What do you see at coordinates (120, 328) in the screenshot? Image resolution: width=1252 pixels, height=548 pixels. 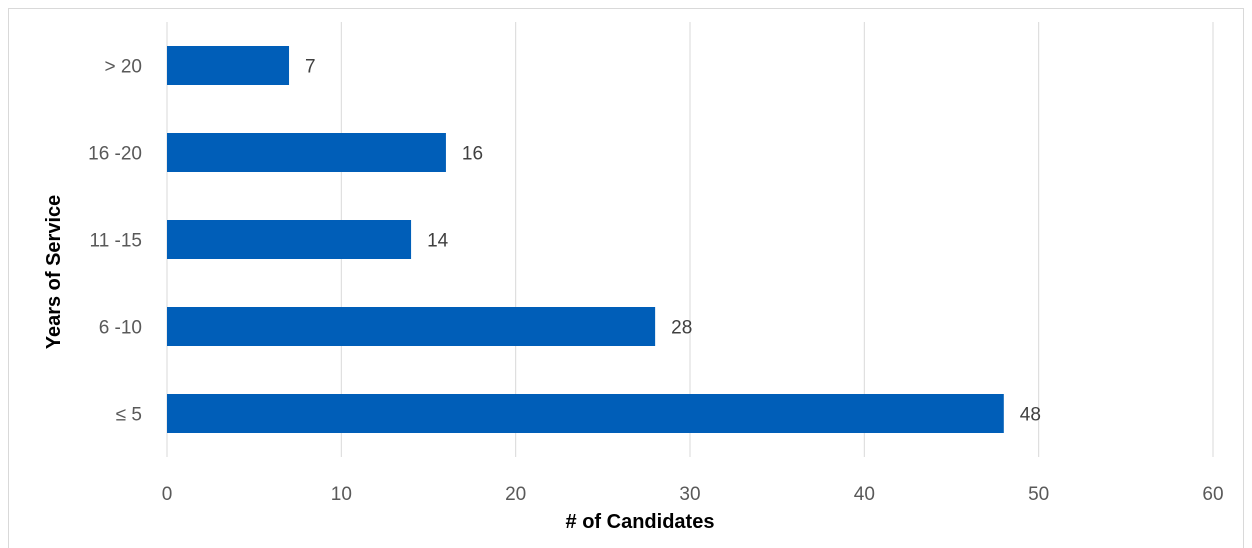 I see `y-tick-label: 6 -10` at bounding box center [120, 328].